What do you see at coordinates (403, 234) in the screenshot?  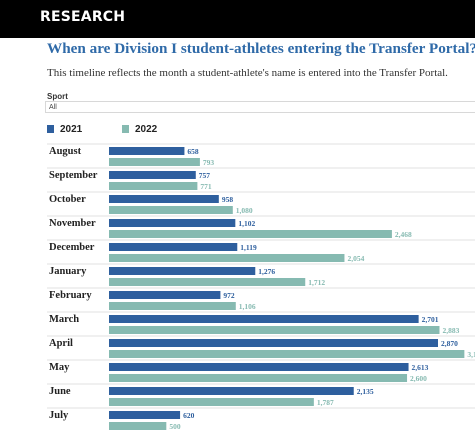 I see `value-label-2022-november: 2,468` at bounding box center [403, 234].